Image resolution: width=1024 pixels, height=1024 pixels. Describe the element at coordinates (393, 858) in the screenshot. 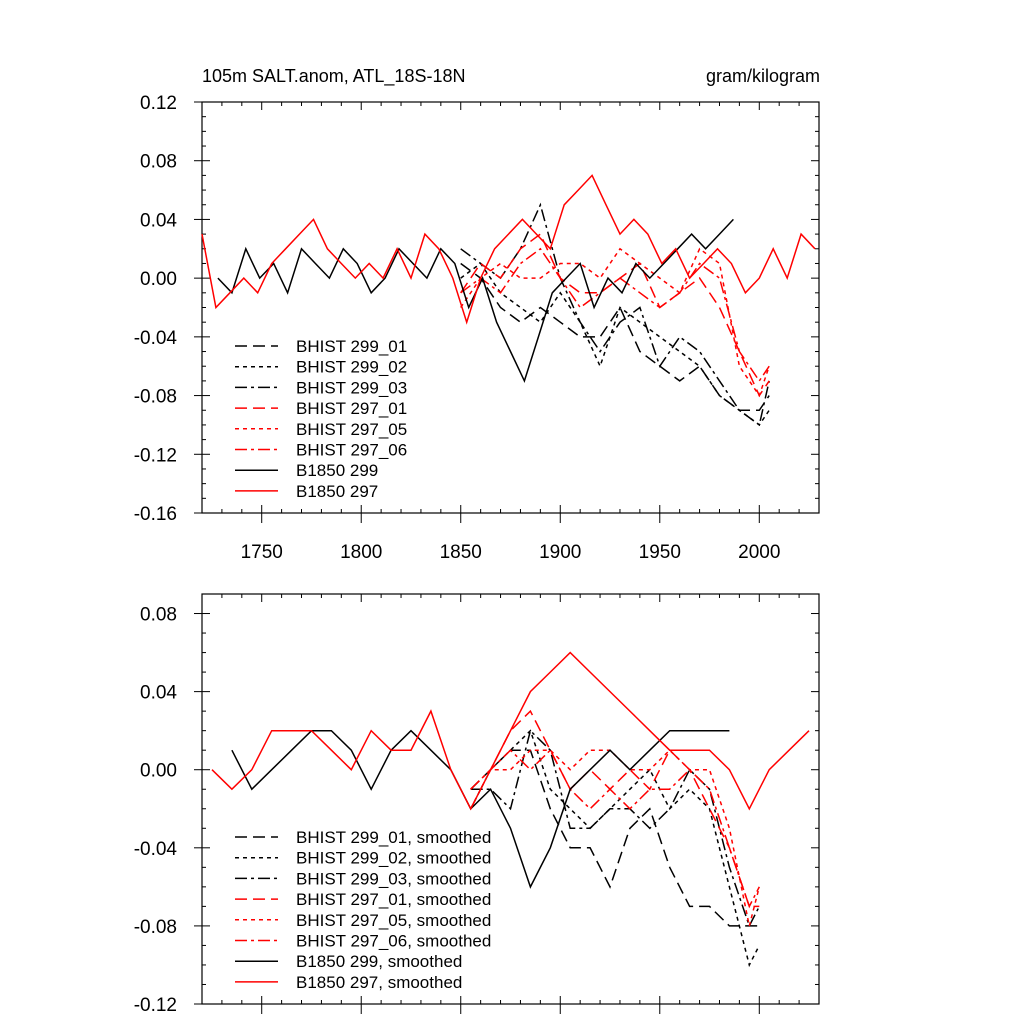

I see `legend-label: BHIST 299_02, smoothed` at that location.